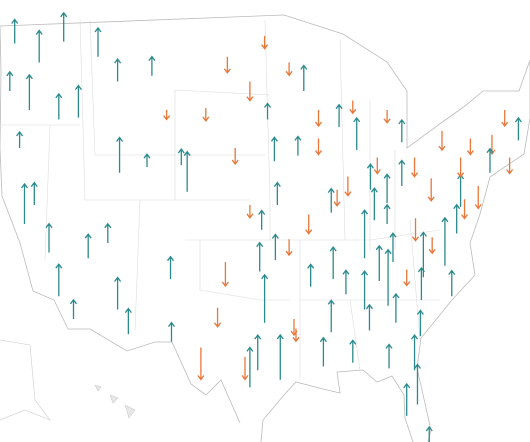  What do you see at coordinates (115, 401) in the screenshot?
I see `hawaii-inset` at bounding box center [115, 401].